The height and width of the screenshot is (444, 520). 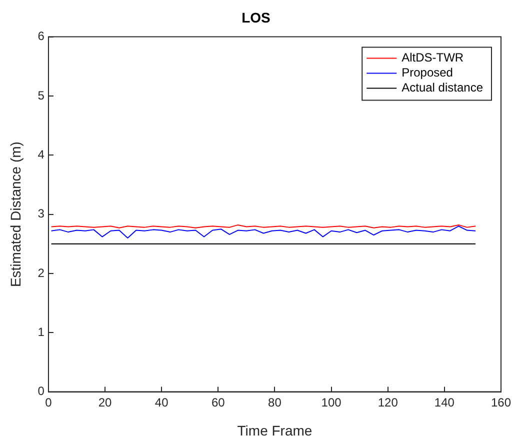 What do you see at coordinates (427, 73) in the screenshot?
I see `legend-label: Proposed` at bounding box center [427, 73].